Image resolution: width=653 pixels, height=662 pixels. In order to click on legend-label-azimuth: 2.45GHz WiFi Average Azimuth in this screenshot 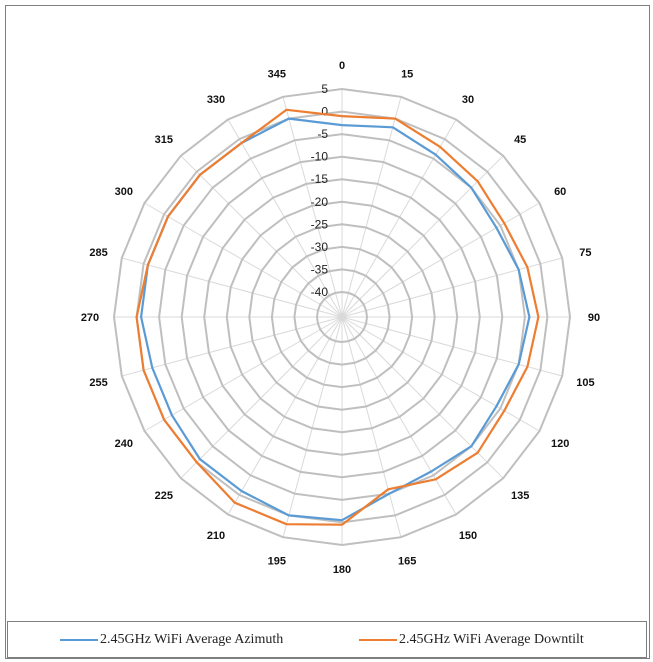, I will do `click(192, 639)`.